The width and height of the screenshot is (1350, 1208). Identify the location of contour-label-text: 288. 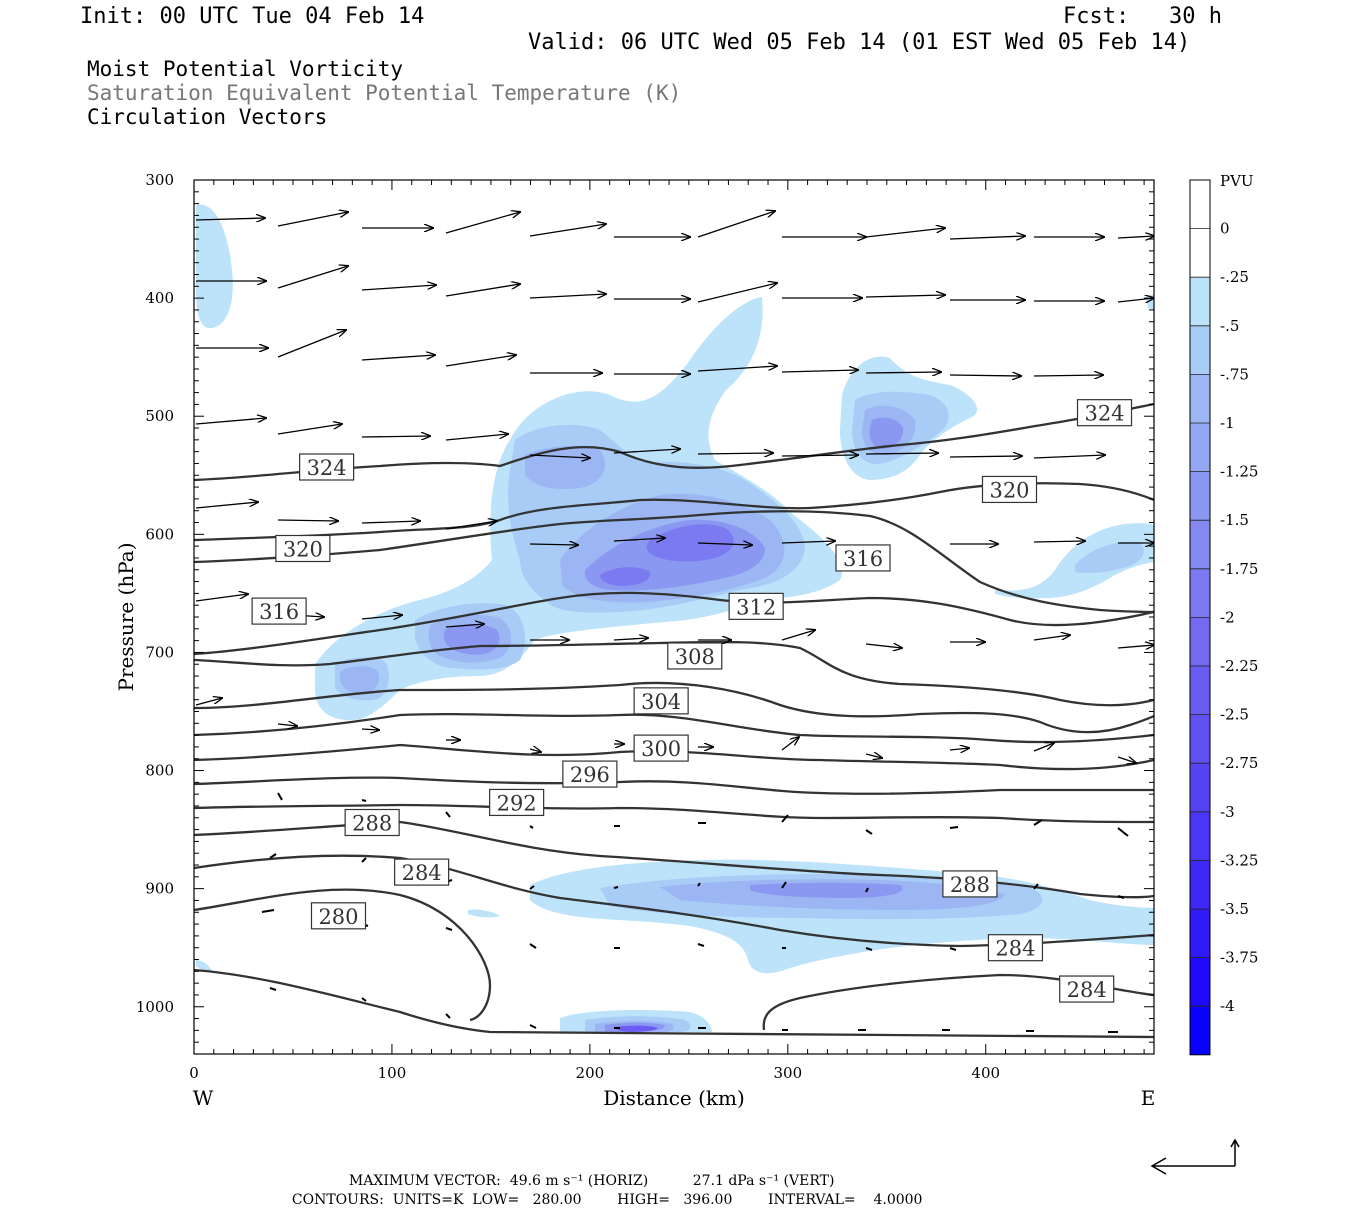
(970, 885).